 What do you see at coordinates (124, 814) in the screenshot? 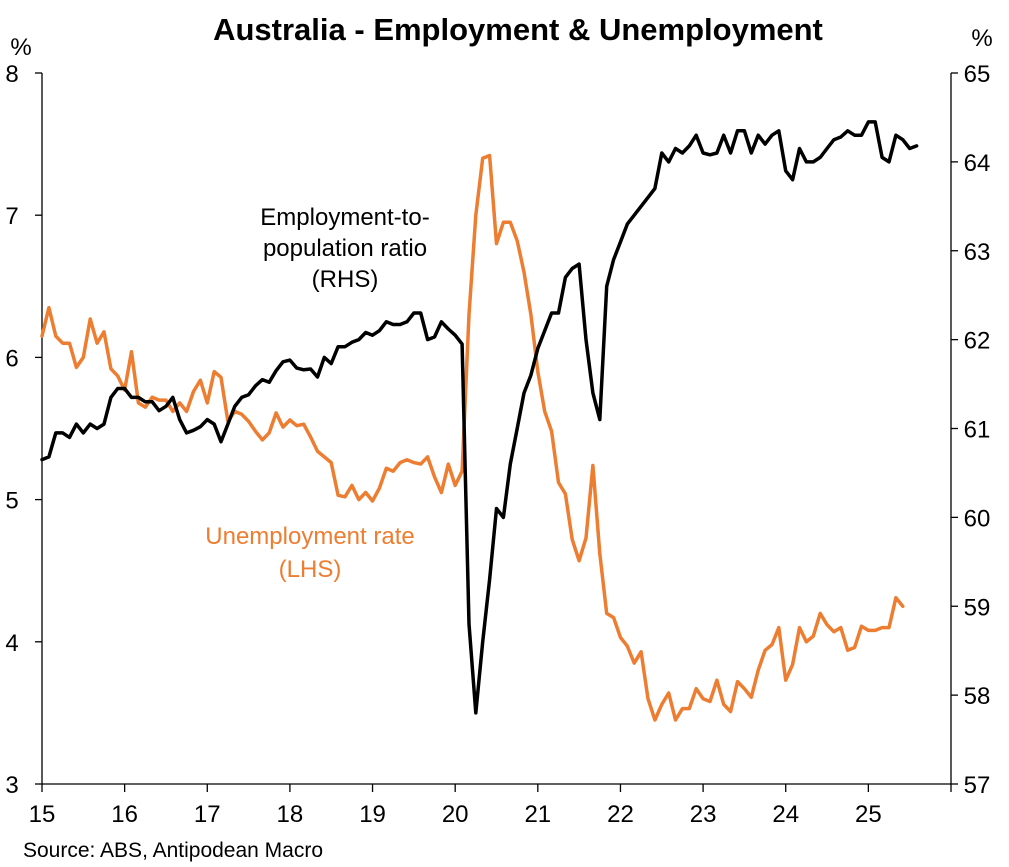
I see `x-tick-label: 16` at bounding box center [124, 814].